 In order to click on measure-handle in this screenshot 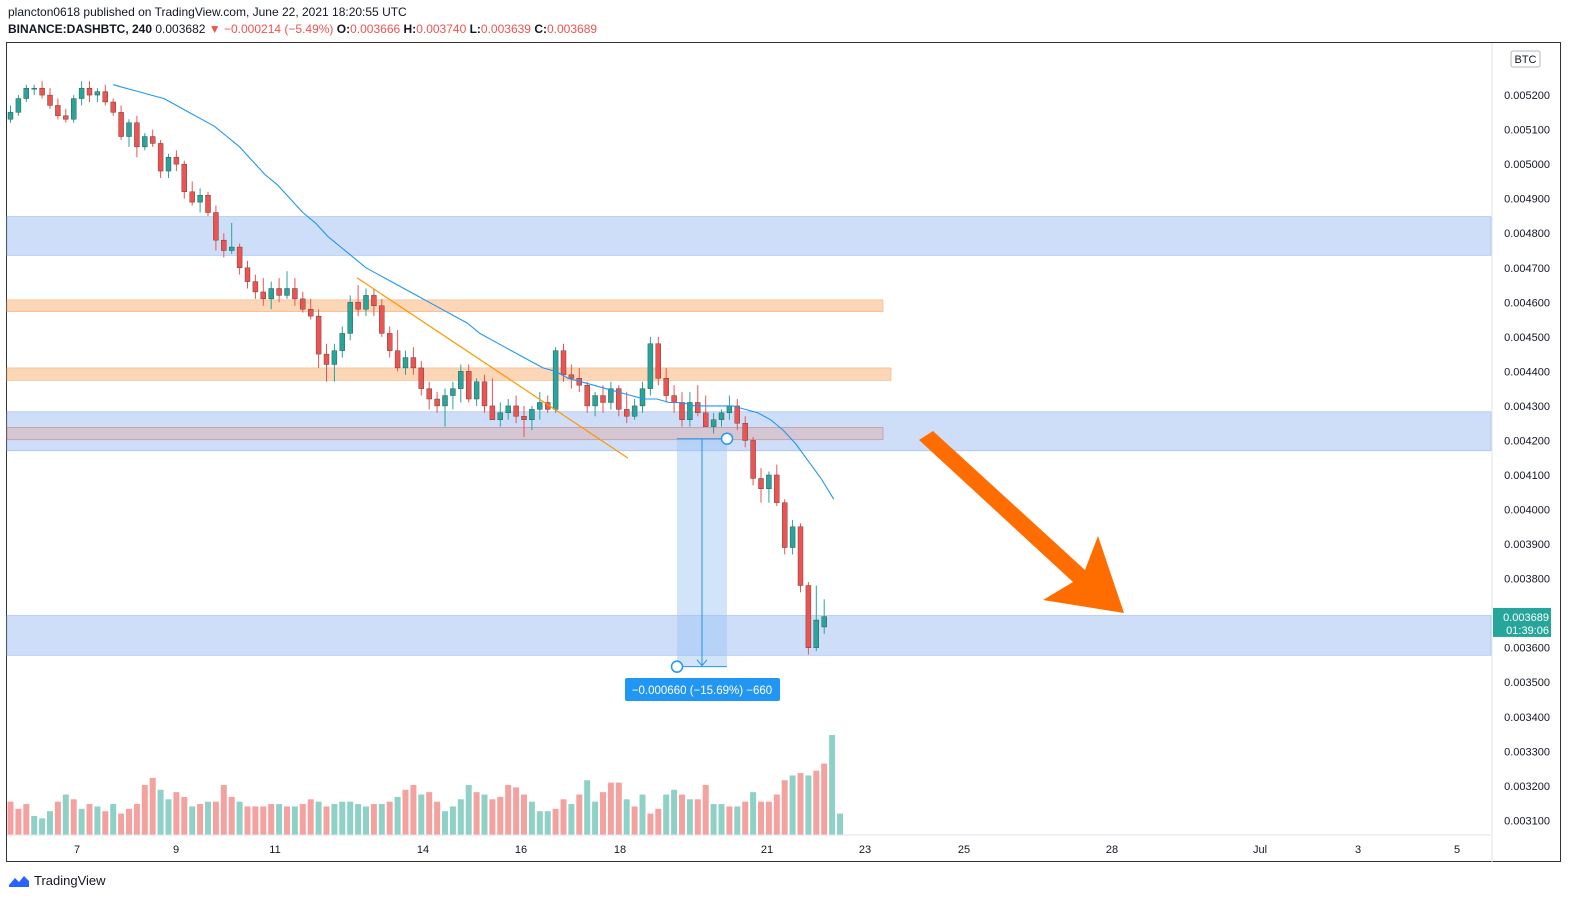, I will do `click(677, 666)`.